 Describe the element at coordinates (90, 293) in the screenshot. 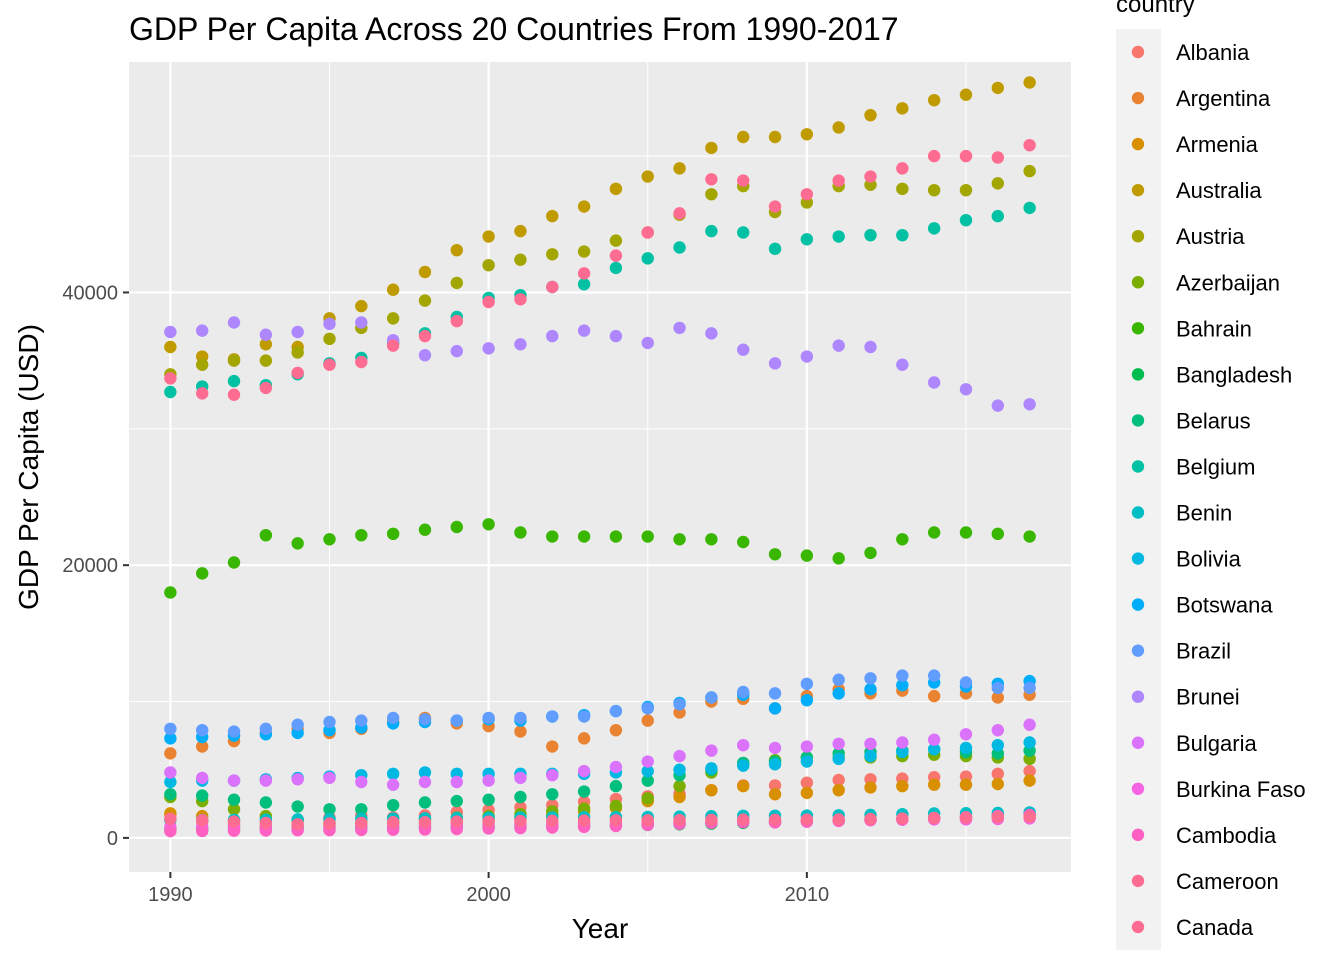

I see `y-tick-label: 40000` at that location.